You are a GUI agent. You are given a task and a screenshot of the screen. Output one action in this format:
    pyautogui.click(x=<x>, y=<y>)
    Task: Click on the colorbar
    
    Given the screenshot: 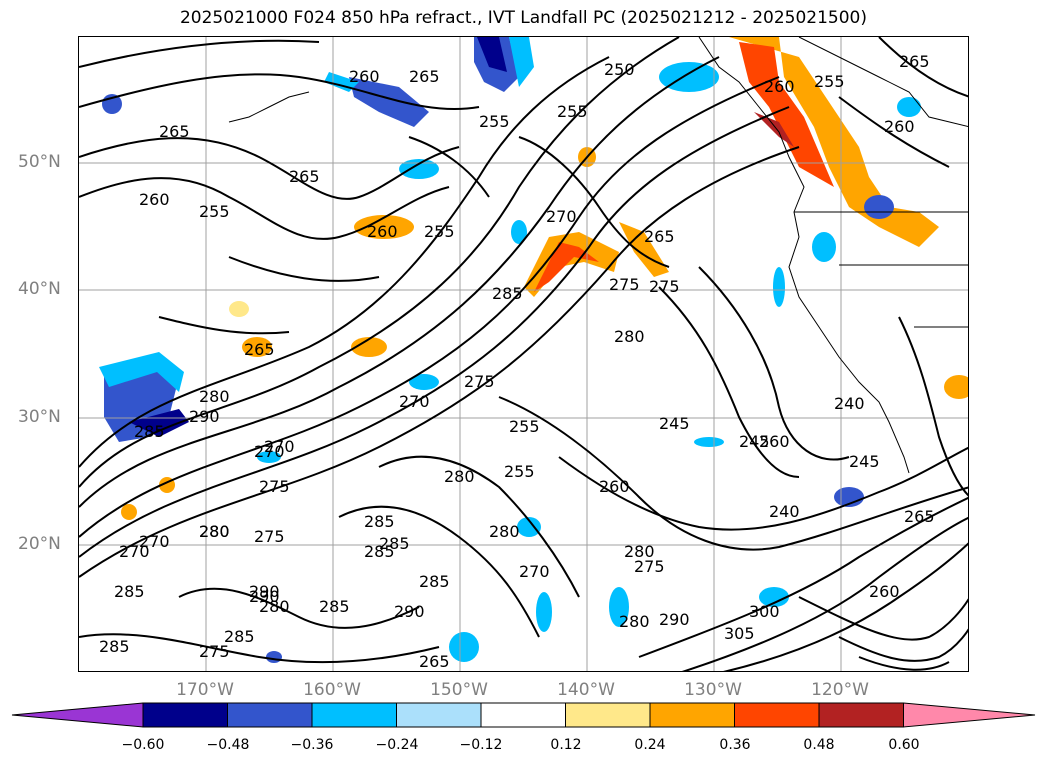 What is the action you would take?
    pyautogui.click(x=523, y=715)
    